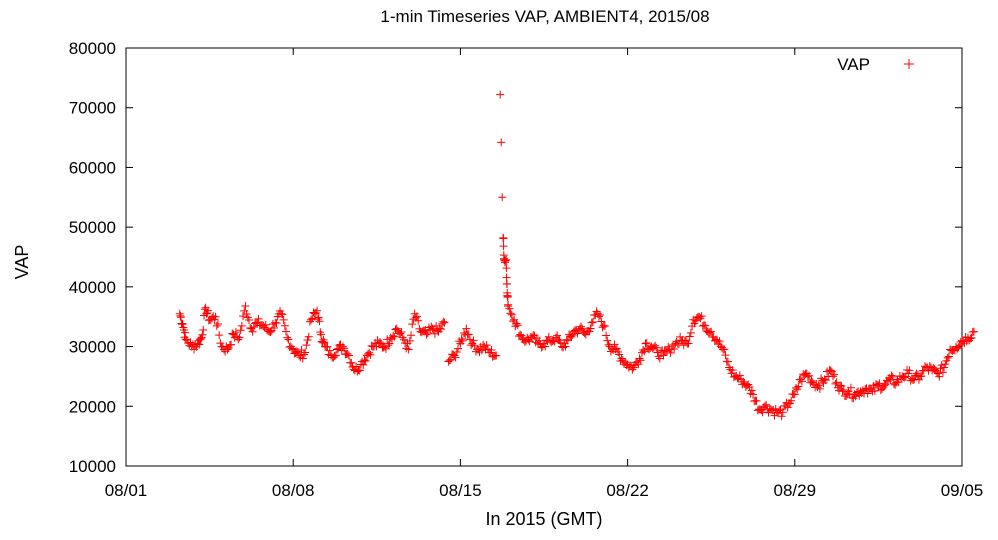 This screenshot has width=998, height=540. I want to click on x-tick-label: 08/01, so click(126, 490).